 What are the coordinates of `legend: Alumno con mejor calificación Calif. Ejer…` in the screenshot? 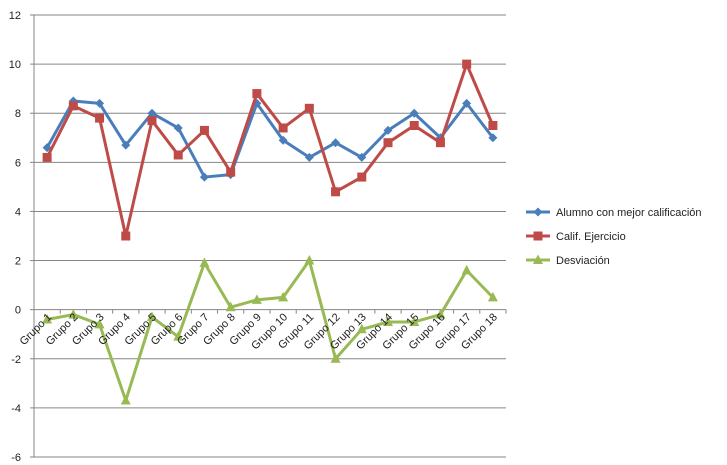 It's located at (614, 237).